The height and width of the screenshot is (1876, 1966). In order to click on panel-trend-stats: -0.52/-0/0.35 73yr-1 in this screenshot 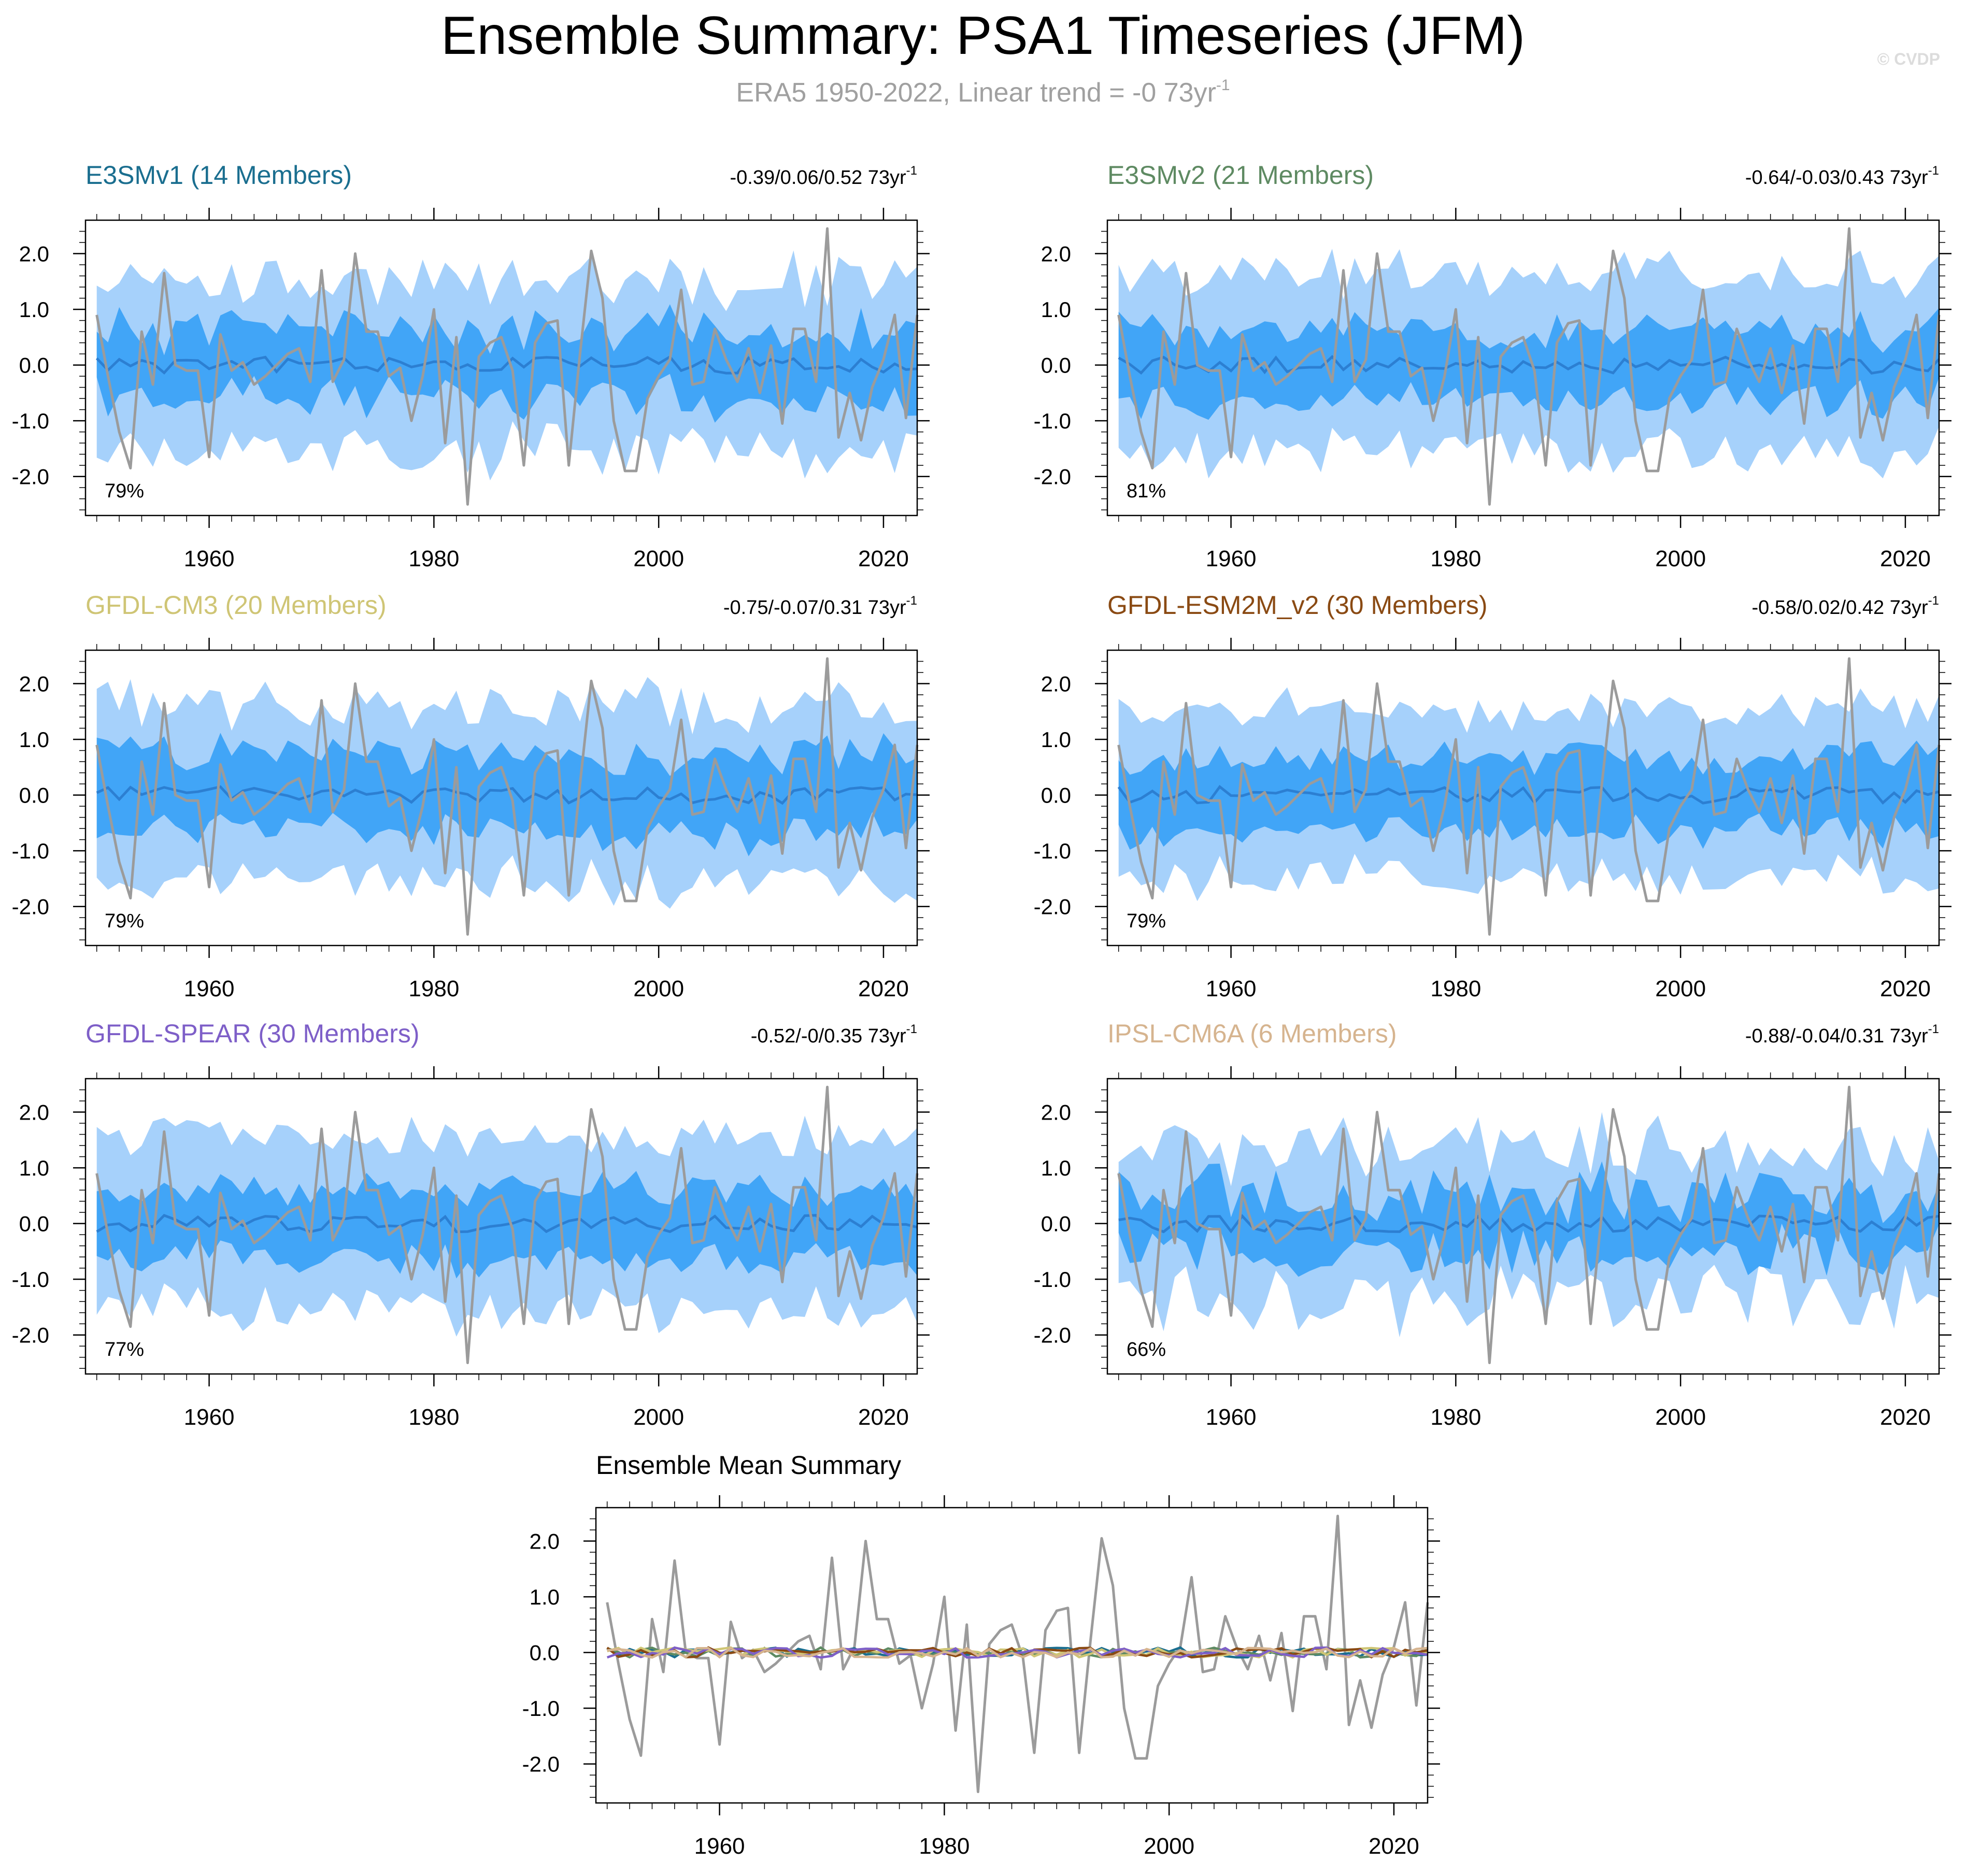, I will do `click(834, 1034)`.